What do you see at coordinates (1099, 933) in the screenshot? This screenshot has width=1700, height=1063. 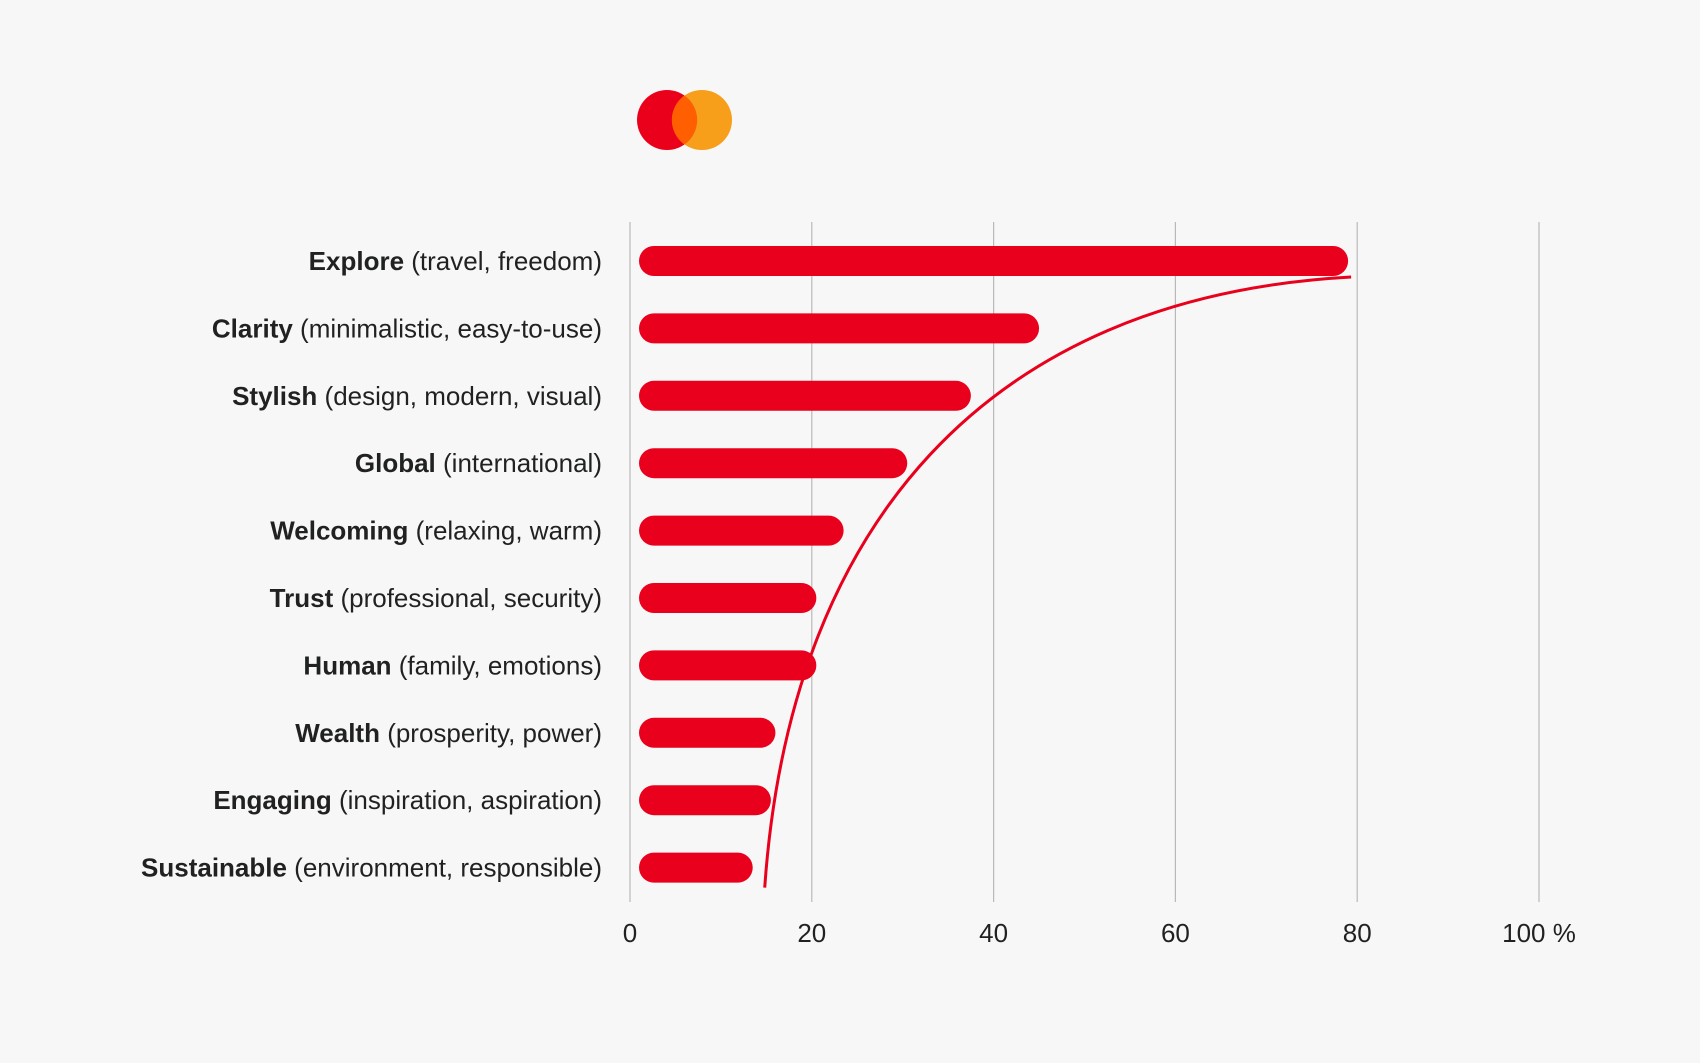 I see `x-axis-ticks: 0 20 40 60 80 100 %` at bounding box center [1099, 933].